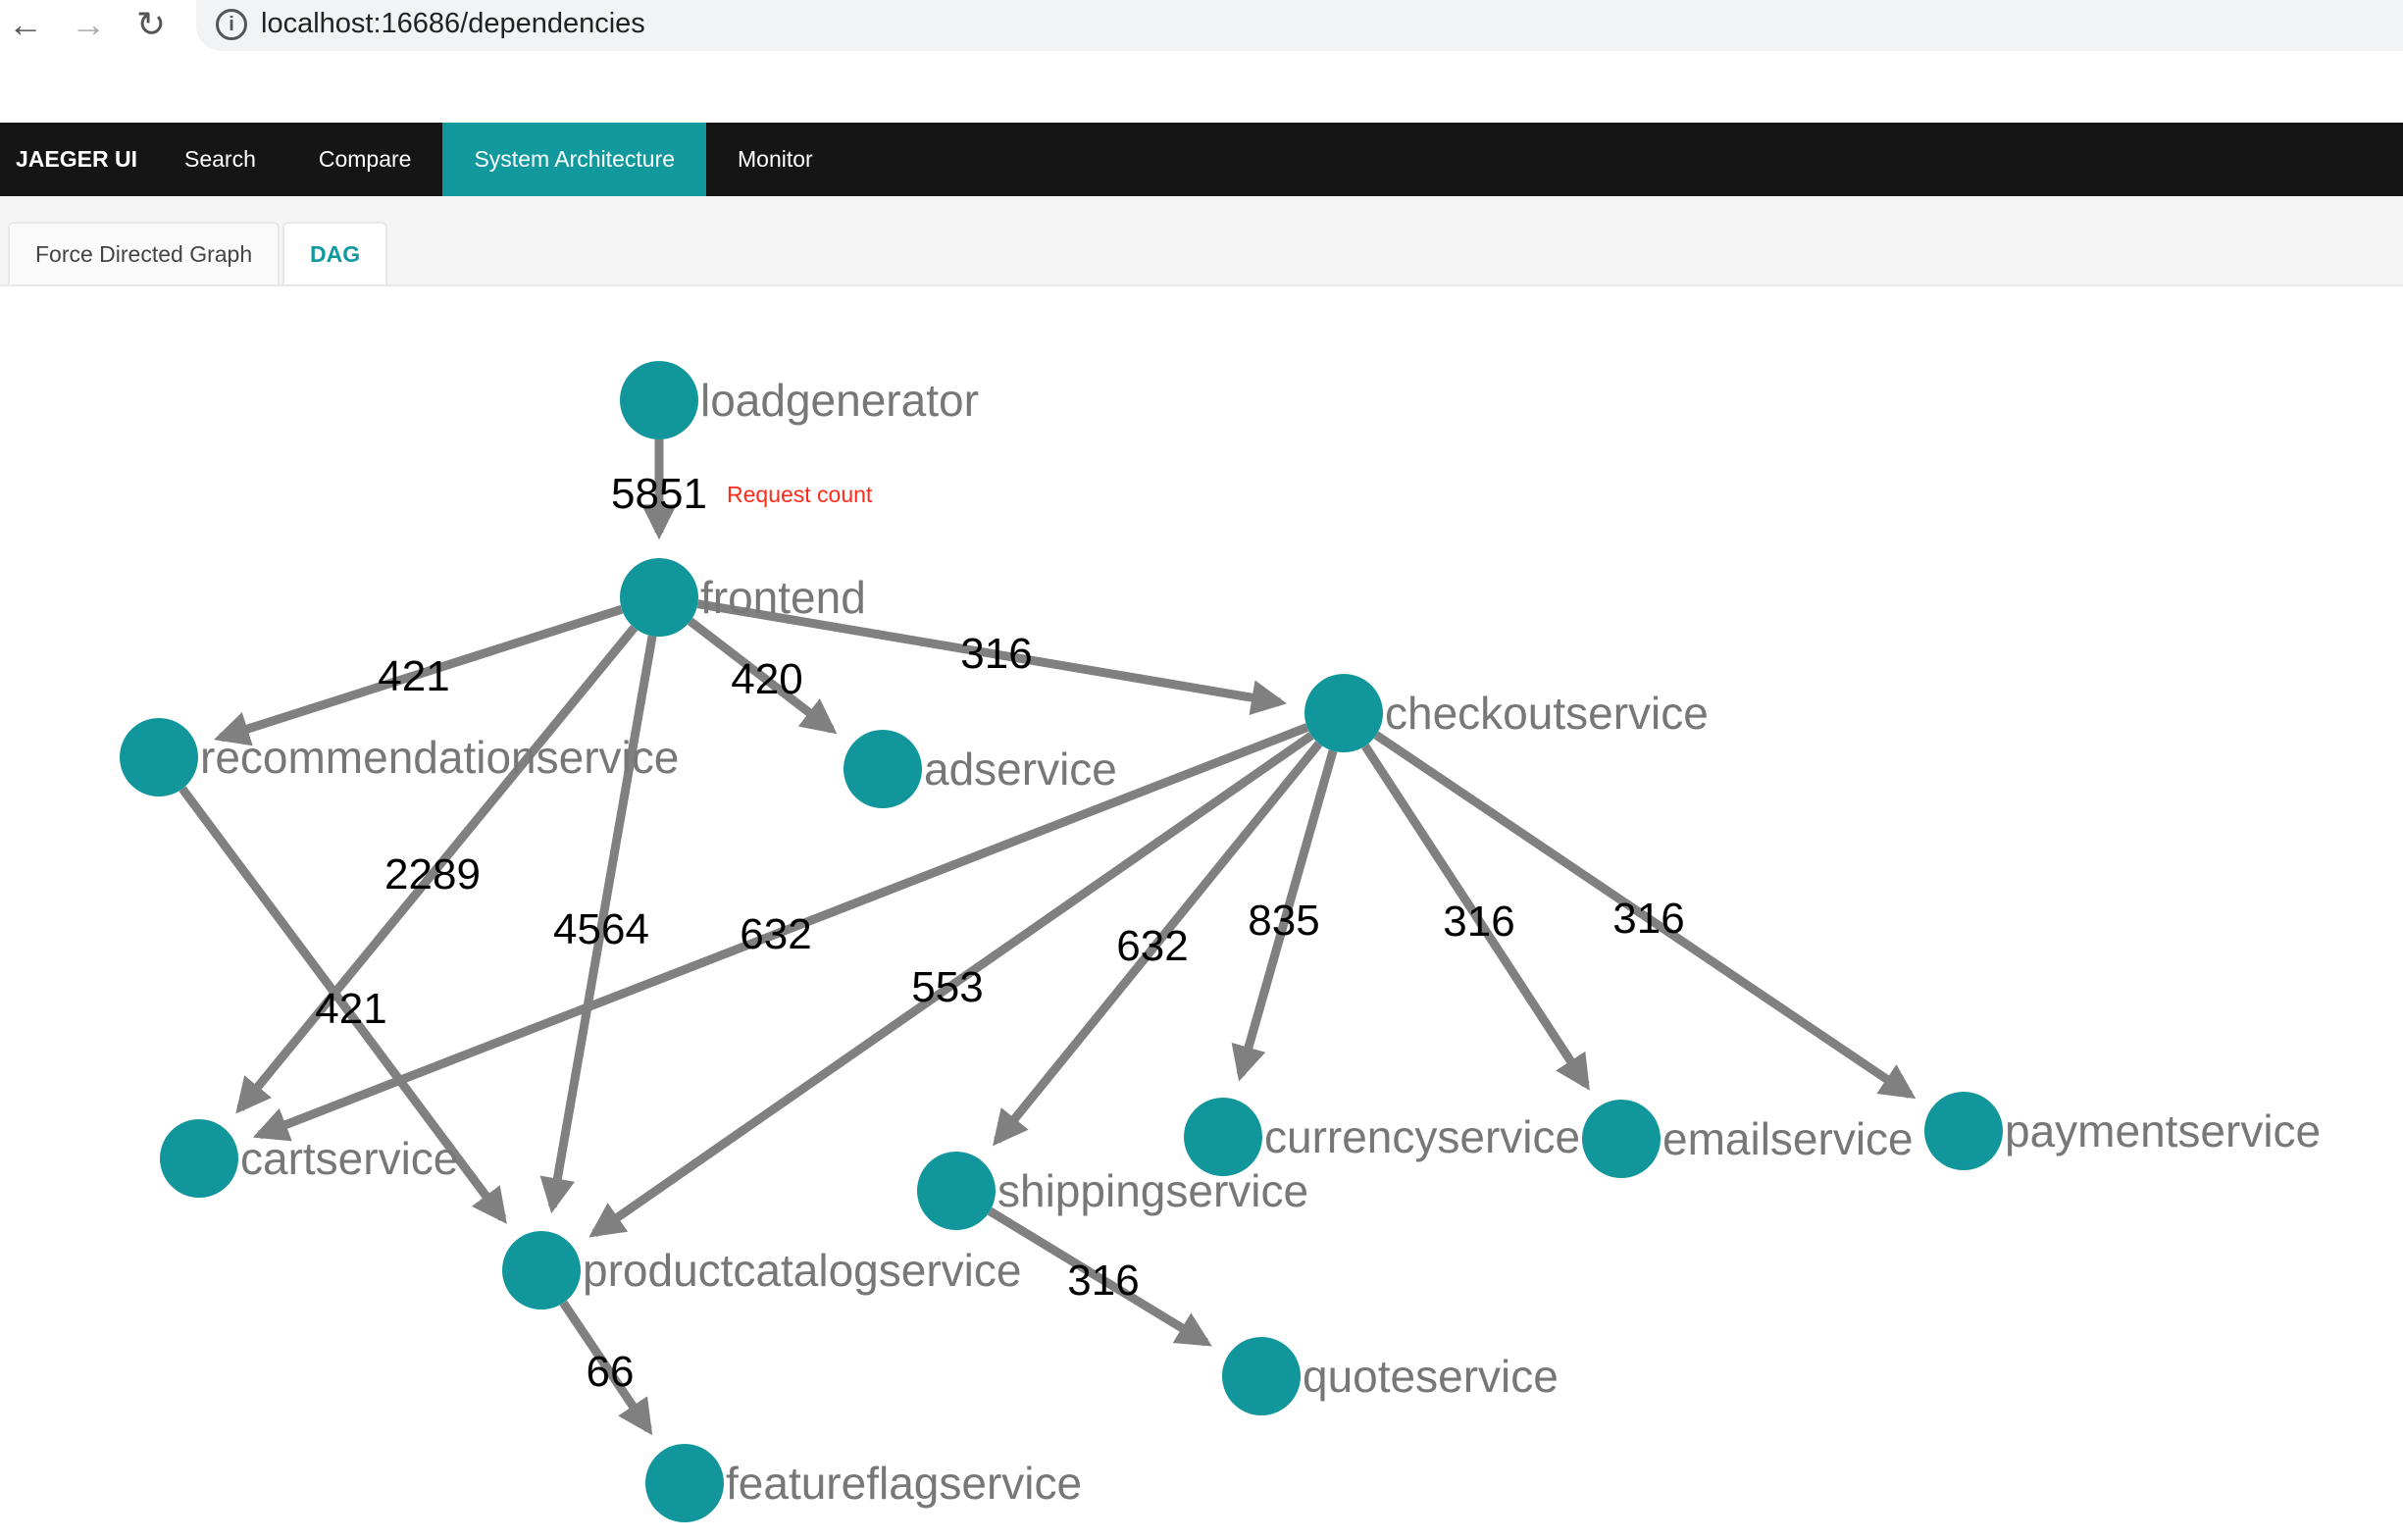 This screenshot has height=1540, width=2403. What do you see at coordinates (151, 24) in the screenshot?
I see `reload-icon: ↻` at bounding box center [151, 24].